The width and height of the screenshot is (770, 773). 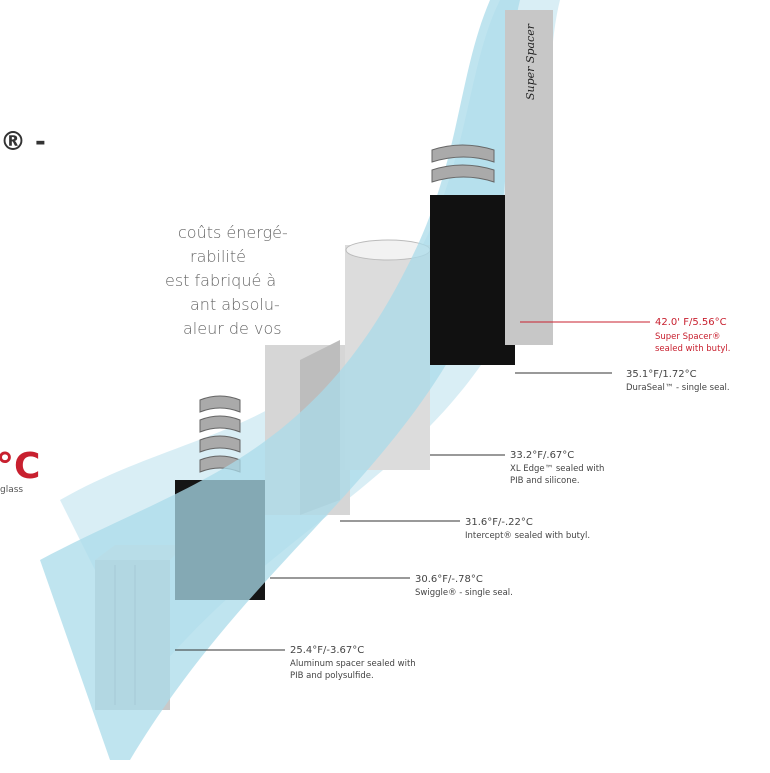 What do you see at coordinates (23, 142) in the screenshot?
I see `heading: ® -` at bounding box center [23, 142].